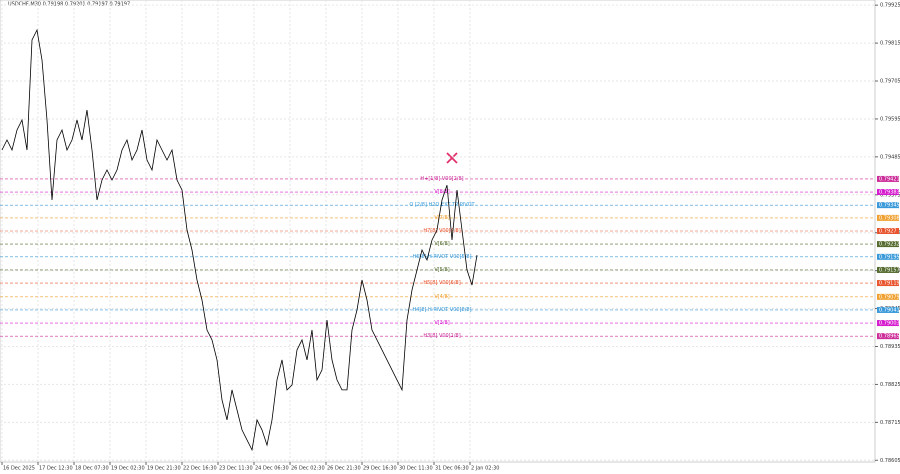 Image resolution: width=900 pixels, height=474 pixels. I want to click on level-label: H7[8] V00[4/8], so click(441, 231).